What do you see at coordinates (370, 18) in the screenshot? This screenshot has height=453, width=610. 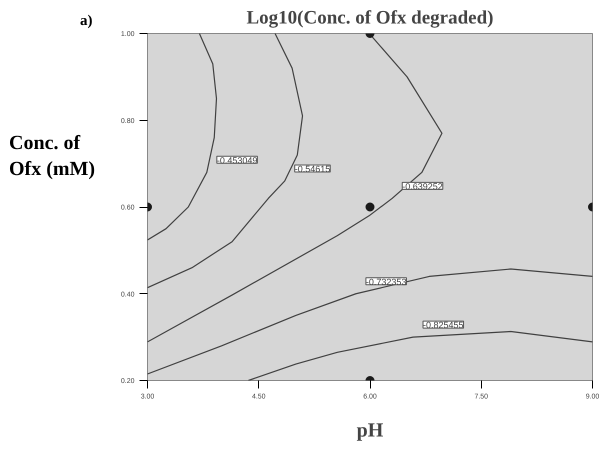 I see `chart-title: Log10(Conc. of Ofx degraded)` at bounding box center [370, 18].